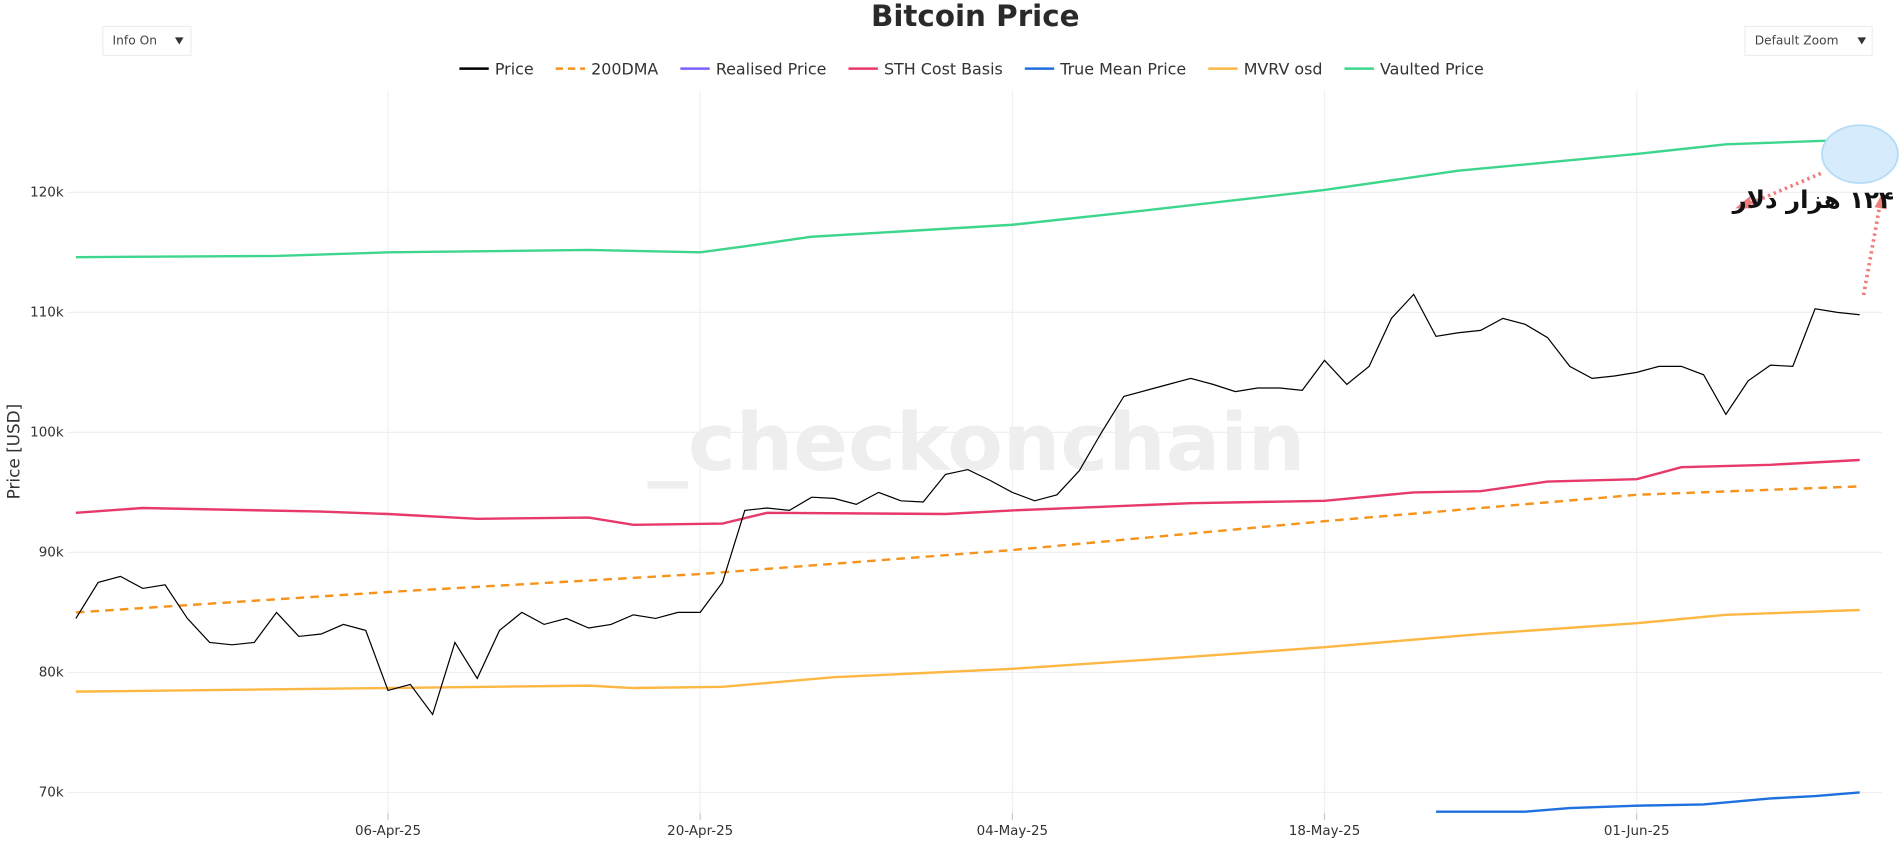  What do you see at coordinates (1283, 68) in the screenshot?
I see `legend-label: MVRV osd` at bounding box center [1283, 68].